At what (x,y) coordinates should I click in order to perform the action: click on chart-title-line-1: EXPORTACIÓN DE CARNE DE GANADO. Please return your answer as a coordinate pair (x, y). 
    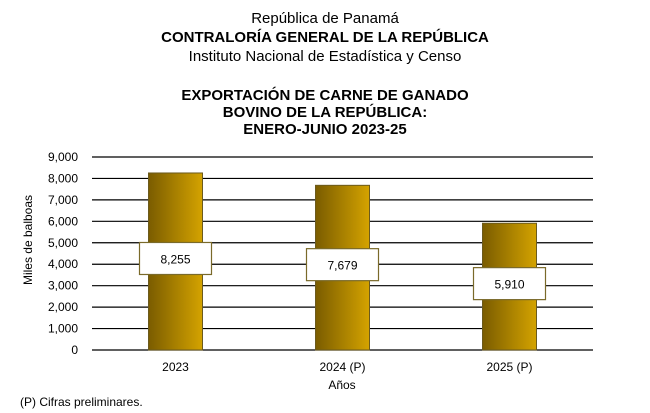
    Looking at the image, I should click on (325, 95).